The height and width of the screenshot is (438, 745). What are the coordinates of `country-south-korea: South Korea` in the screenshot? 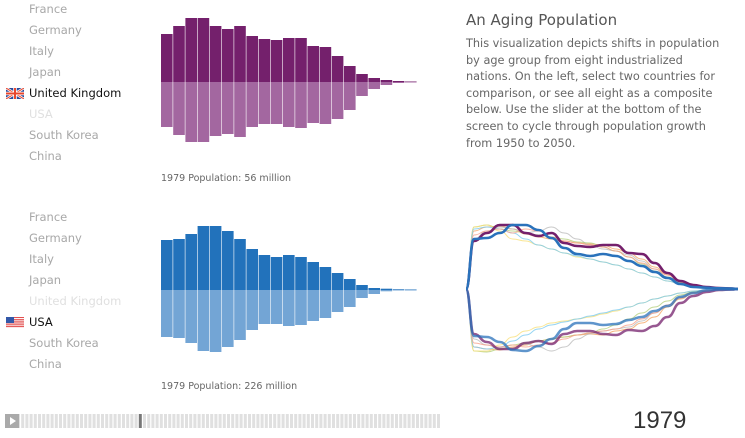 It's located at (64, 135).